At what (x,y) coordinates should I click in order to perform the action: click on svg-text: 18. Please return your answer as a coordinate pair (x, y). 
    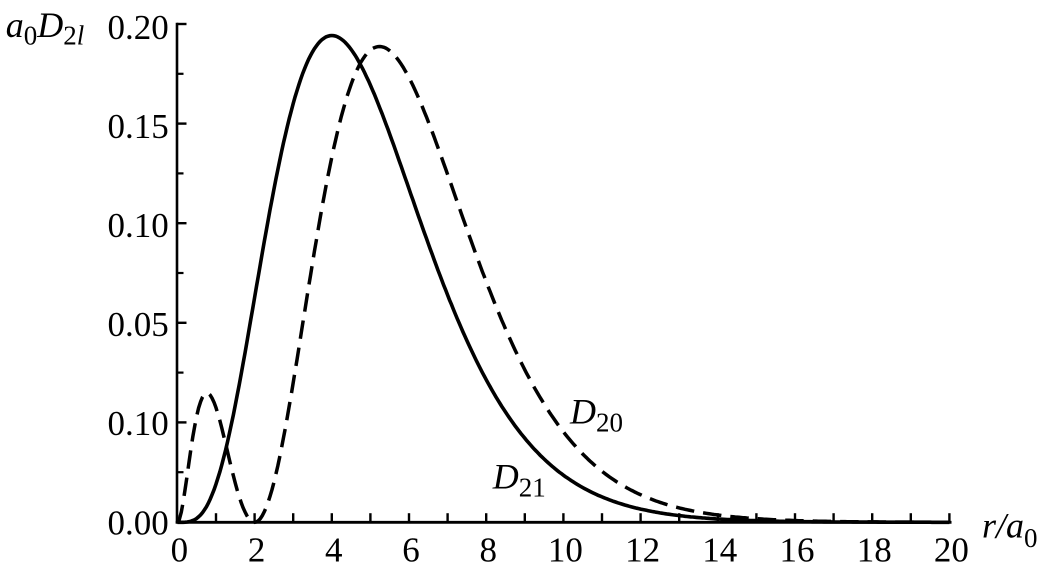
    Looking at the image, I should click on (874, 550).